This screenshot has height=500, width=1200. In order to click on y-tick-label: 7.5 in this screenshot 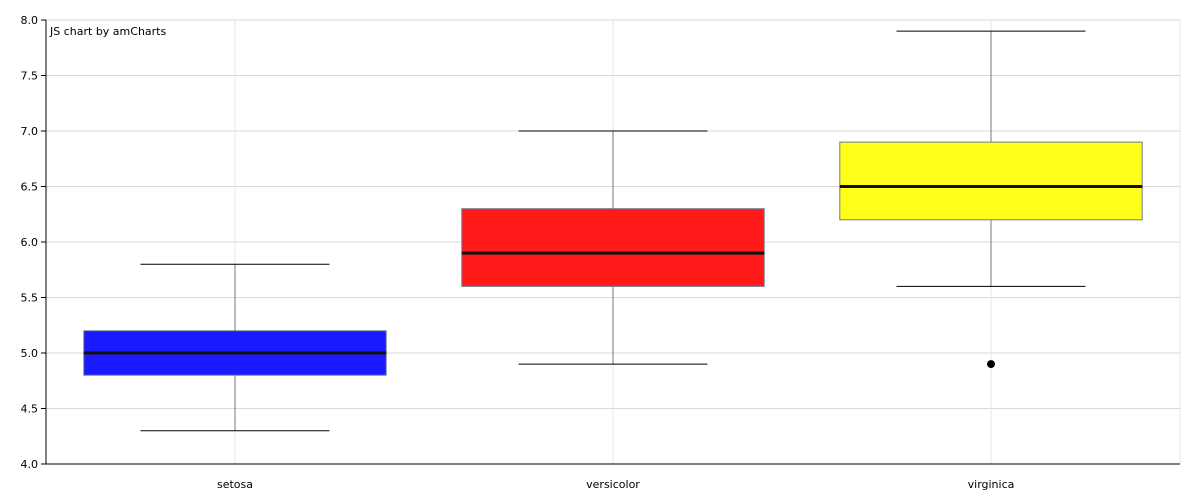, I will do `click(30, 76)`.